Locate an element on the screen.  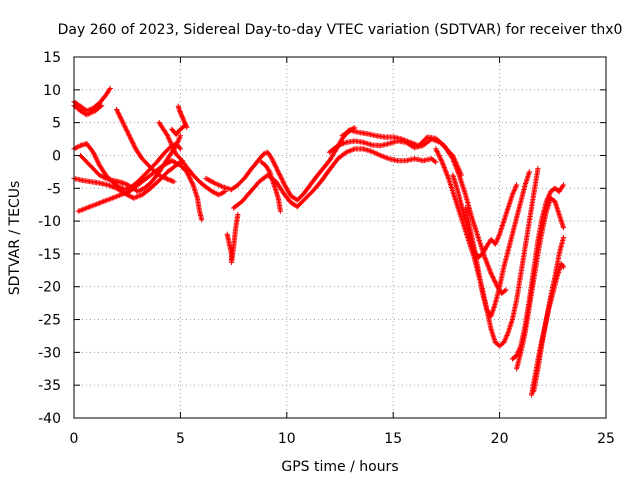
y-tick-label: -30 is located at coordinates (49, 353).